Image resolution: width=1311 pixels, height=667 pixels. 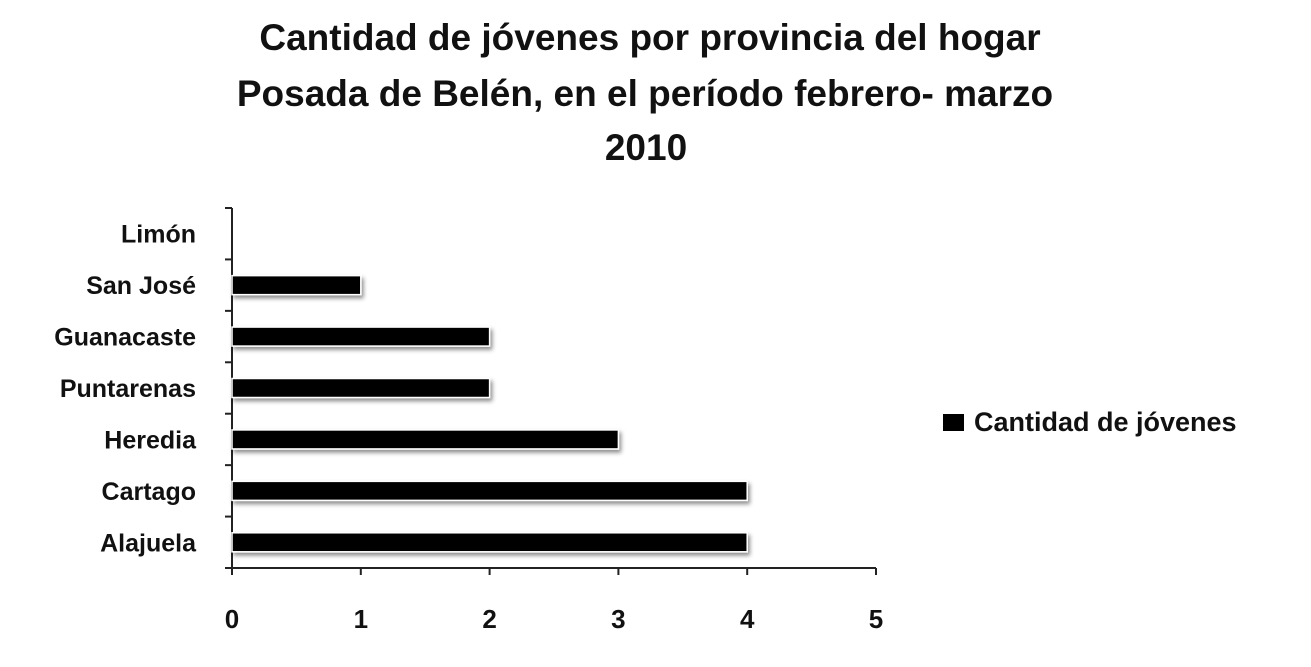 I want to click on legend: Cantidad de jóvenes, so click(x=1090, y=422).